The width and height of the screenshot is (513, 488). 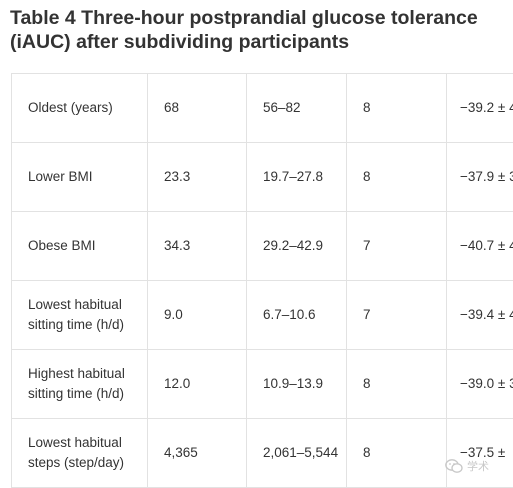 What do you see at coordinates (478, 467) in the screenshot?
I see `watermark-text: 学术` at bounding box center [478, 467].